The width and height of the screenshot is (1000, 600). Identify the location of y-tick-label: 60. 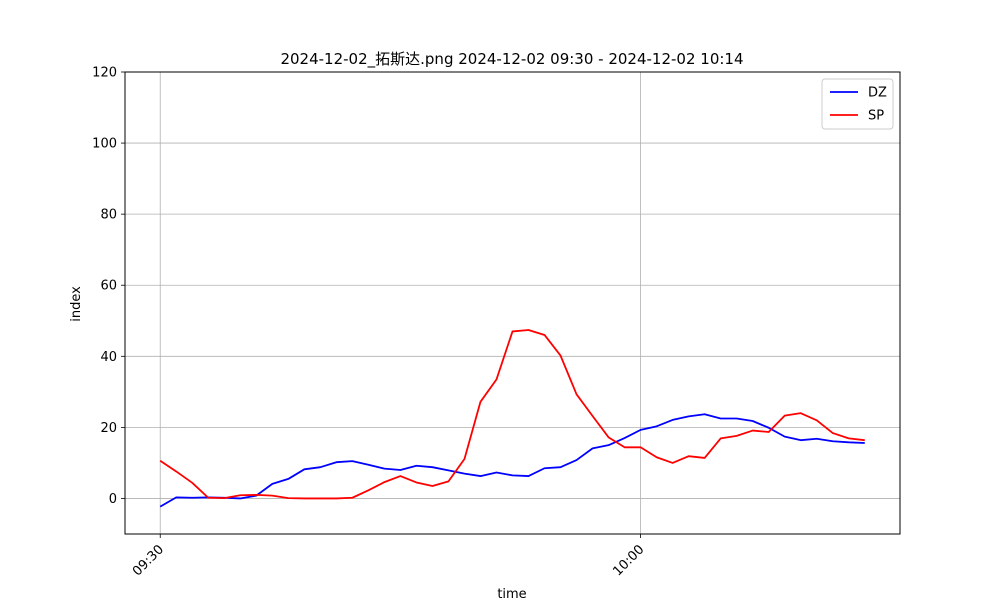
(108, 286).